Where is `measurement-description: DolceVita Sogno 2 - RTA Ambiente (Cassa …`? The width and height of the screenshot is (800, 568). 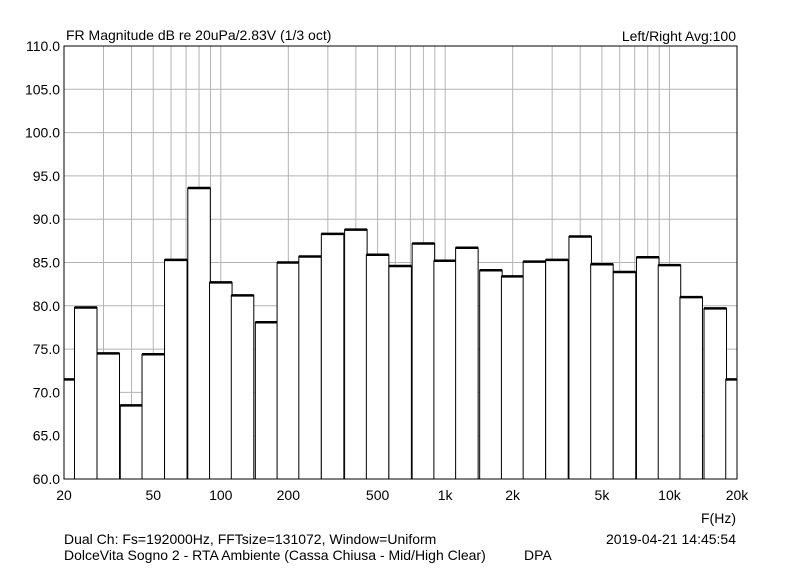 measurement-description: DolceVita Sogno 2 - RTA Ambiente (Cassa … is located at coordinates (275, 555).